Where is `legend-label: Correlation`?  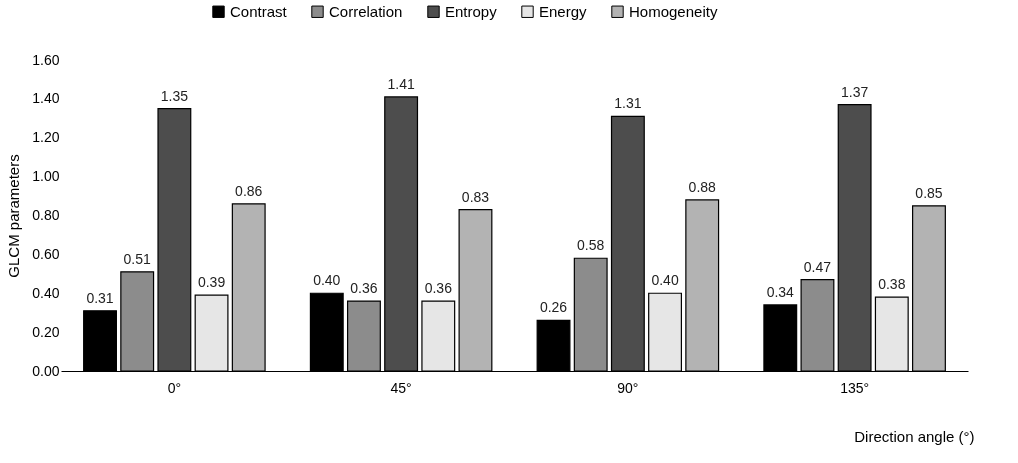 legend-label: Correlation is located at coordinates (366, 11).